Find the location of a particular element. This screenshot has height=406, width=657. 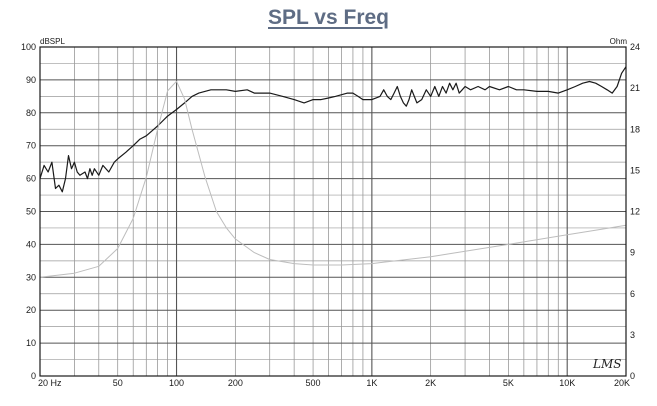

y-tick-label: 100 is located at coordinates (28, 47).